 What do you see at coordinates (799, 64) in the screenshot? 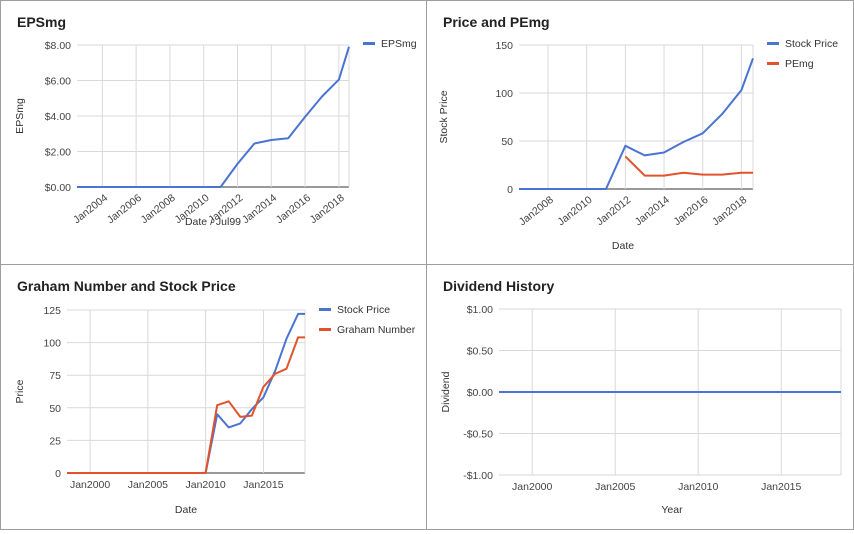
I see `legend-label: PEmg` at bounding box center [799, 64].